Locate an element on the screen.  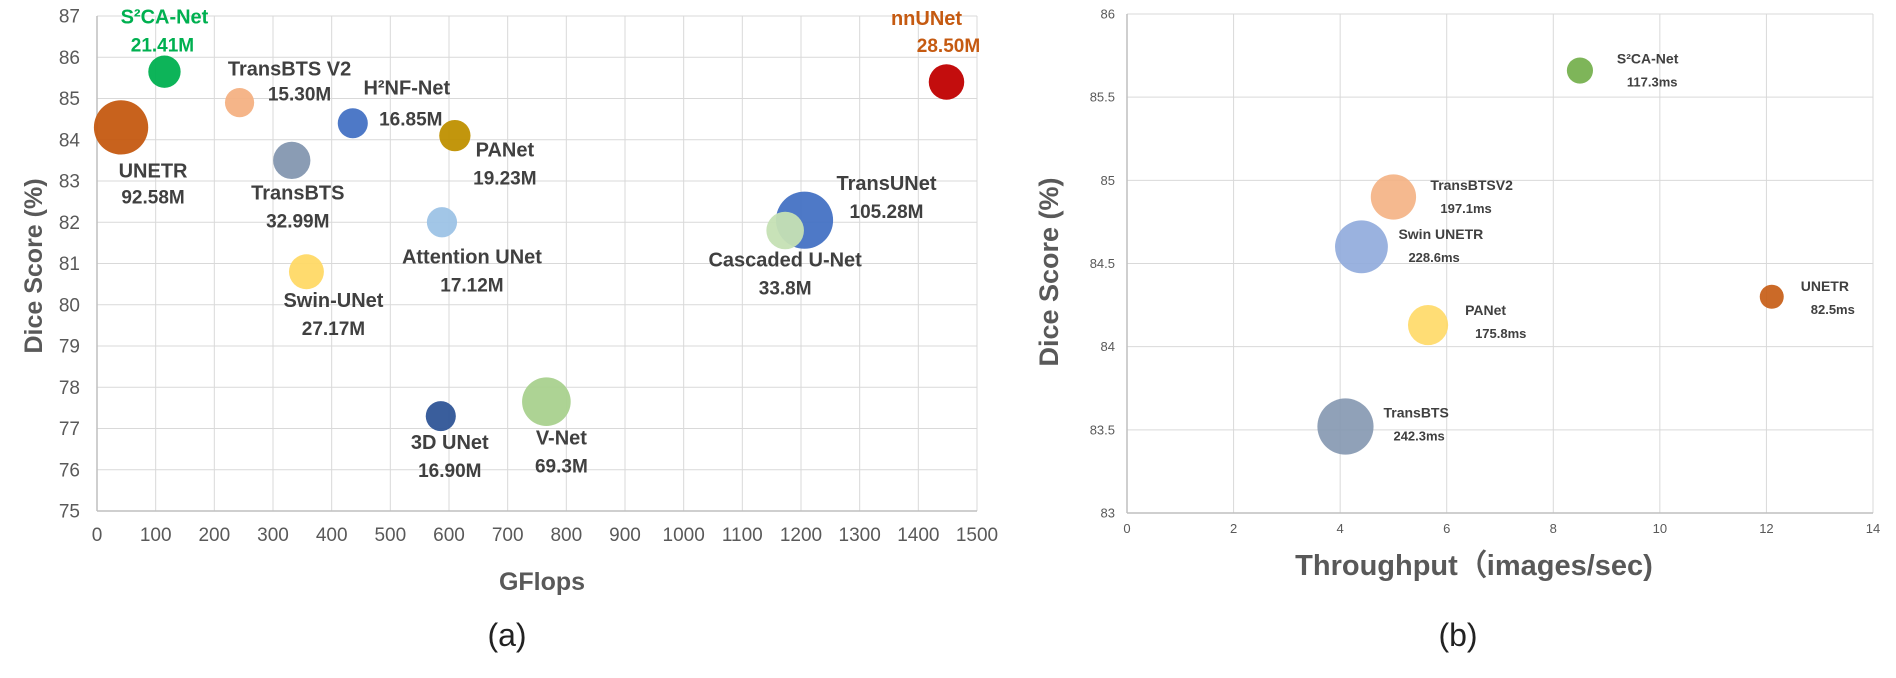
y-tick-label: 76 is located at coordinates (69, 470).